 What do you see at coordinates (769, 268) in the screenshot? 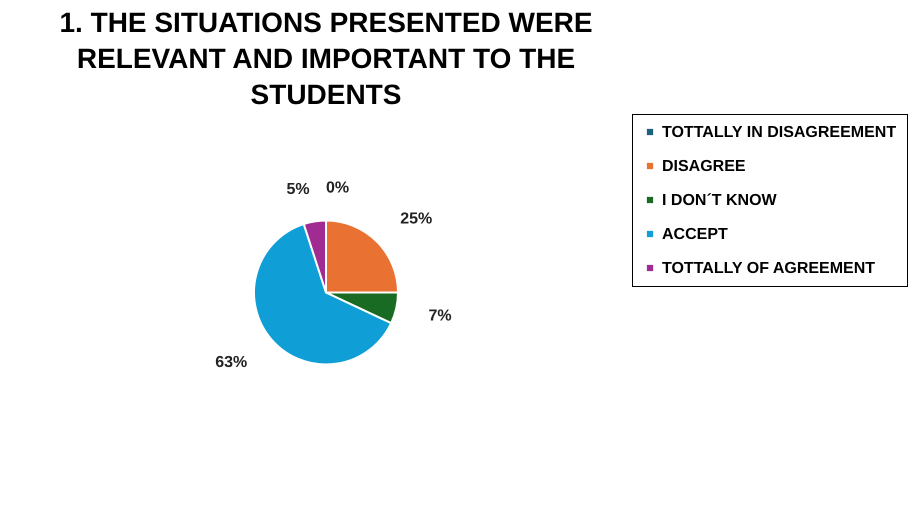
I see `legend-label: TOTTALLY OF AGREEMENT` at bounding box center [769, 268].